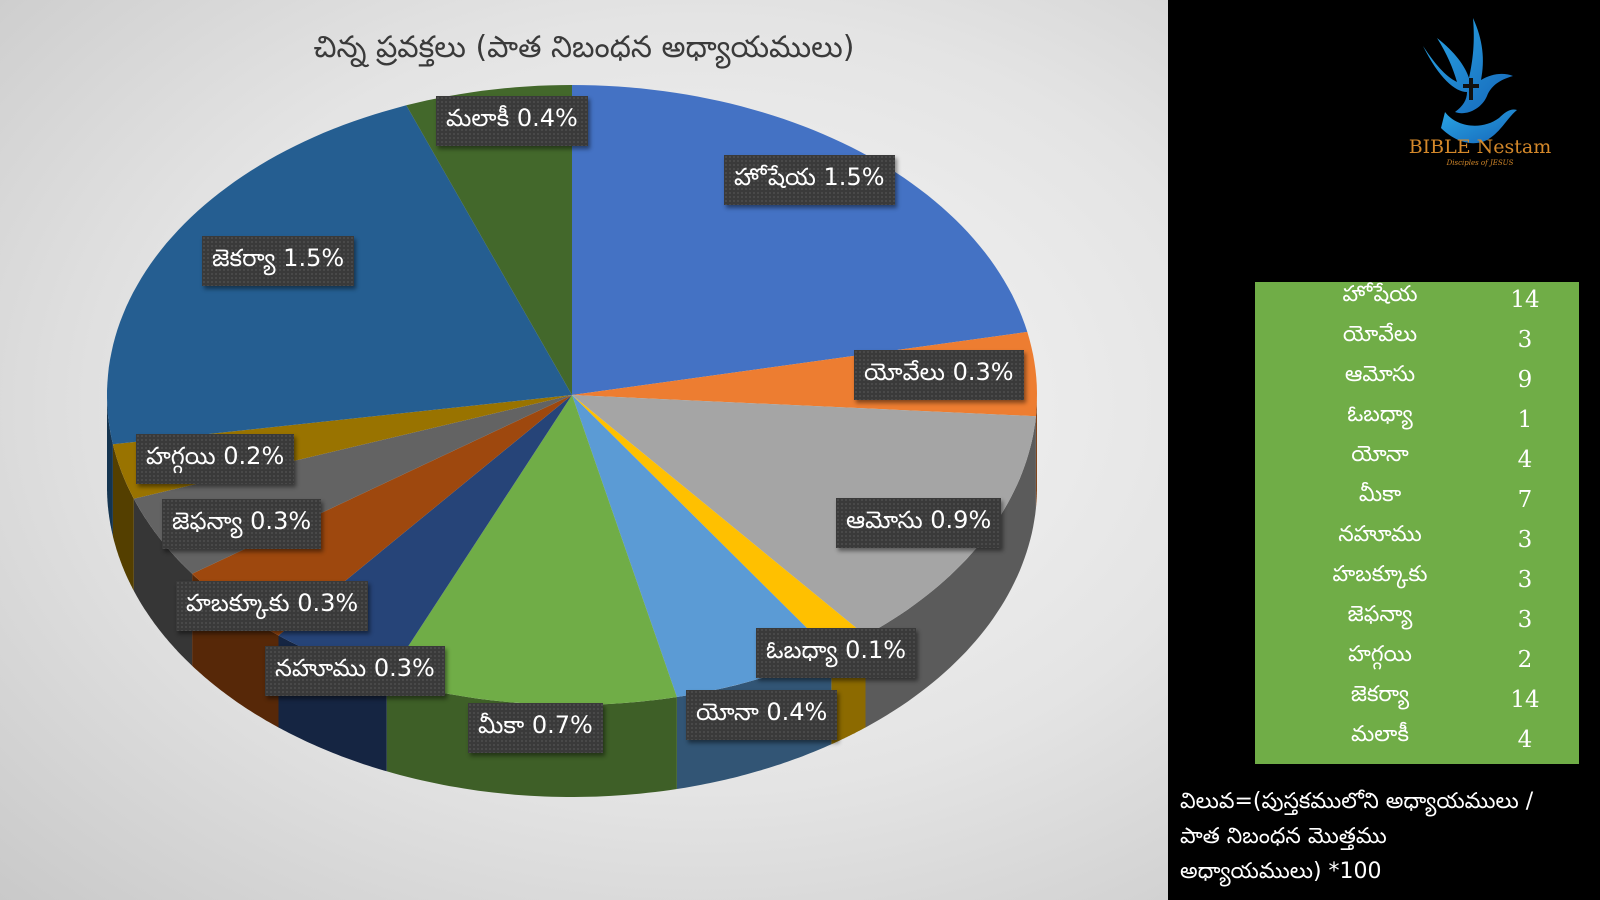 This screenshot has height=900, width=1600. I want to click on book-name: ఆమోసు, so click(1380, 374).